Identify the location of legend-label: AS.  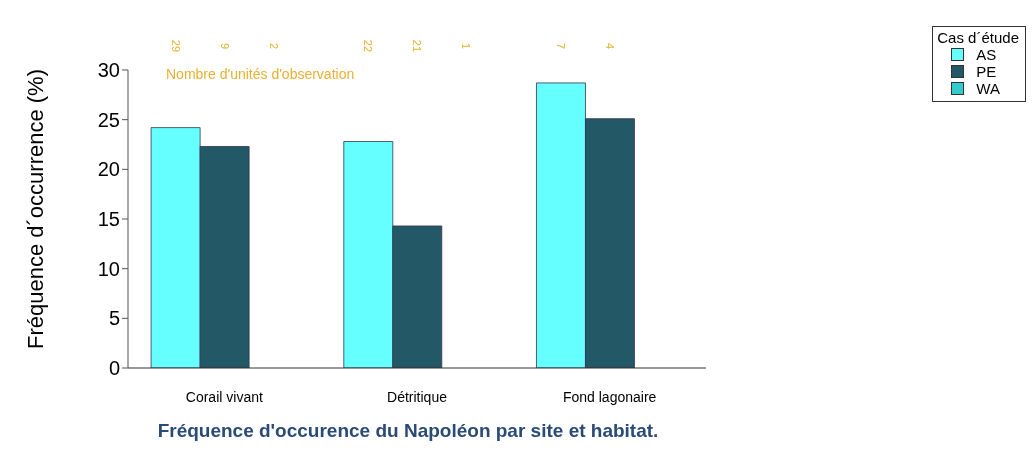
(986, 54).